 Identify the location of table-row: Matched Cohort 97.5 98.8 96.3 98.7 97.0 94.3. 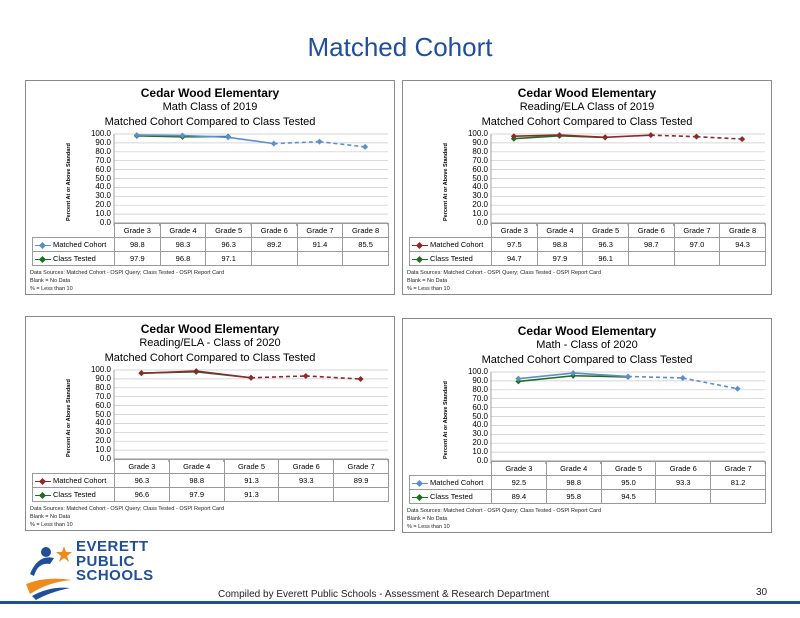
(587, 244).